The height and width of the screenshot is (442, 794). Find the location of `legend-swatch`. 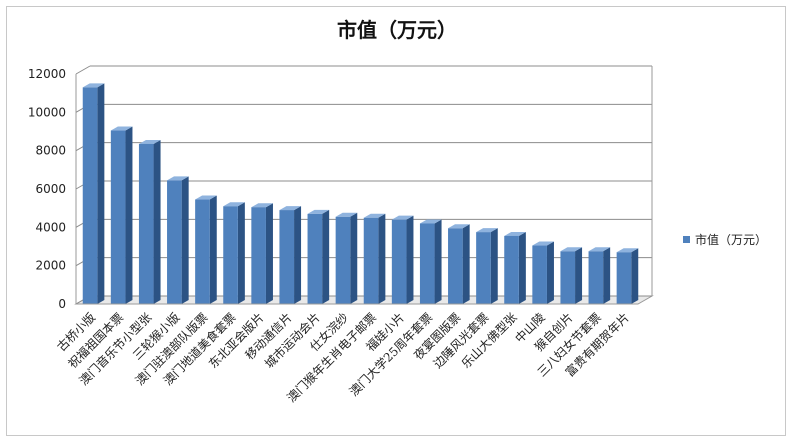

legend-swatch is located at coordinates (686, 239).